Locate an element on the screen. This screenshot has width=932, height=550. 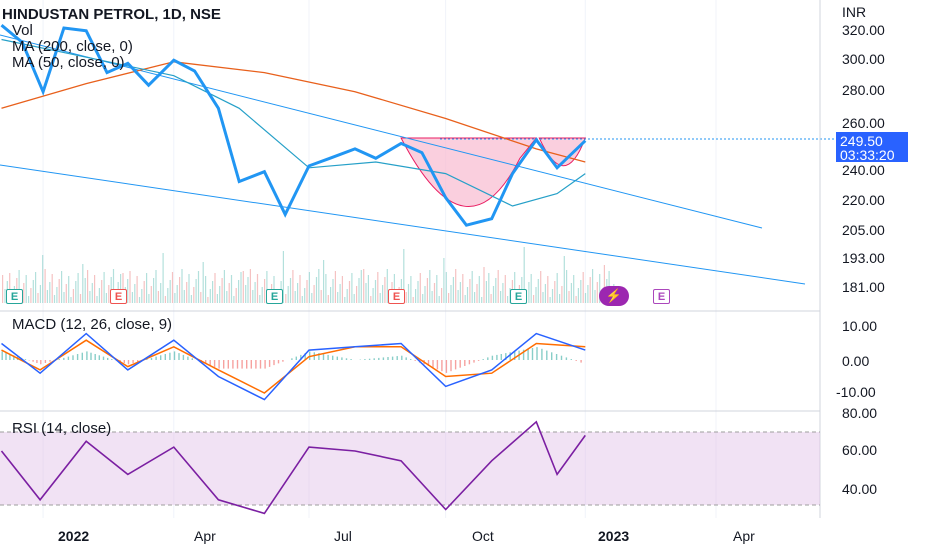
rsi-axis-tick: 60.00 is located at coordinates (860, 450).